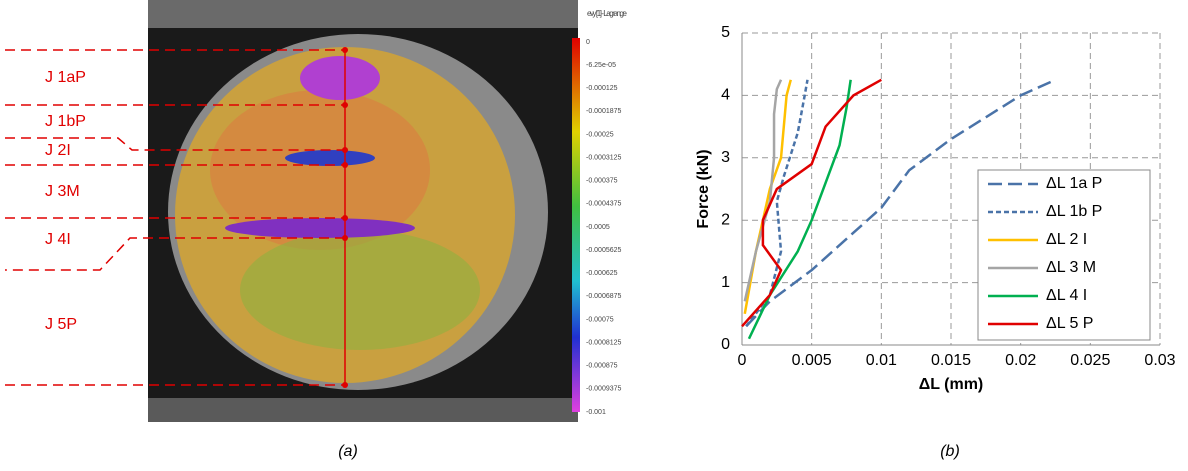 The height and width of the screenshot is (471, 1188). I want to click on y-tick-label: 4, so click(725, 95).